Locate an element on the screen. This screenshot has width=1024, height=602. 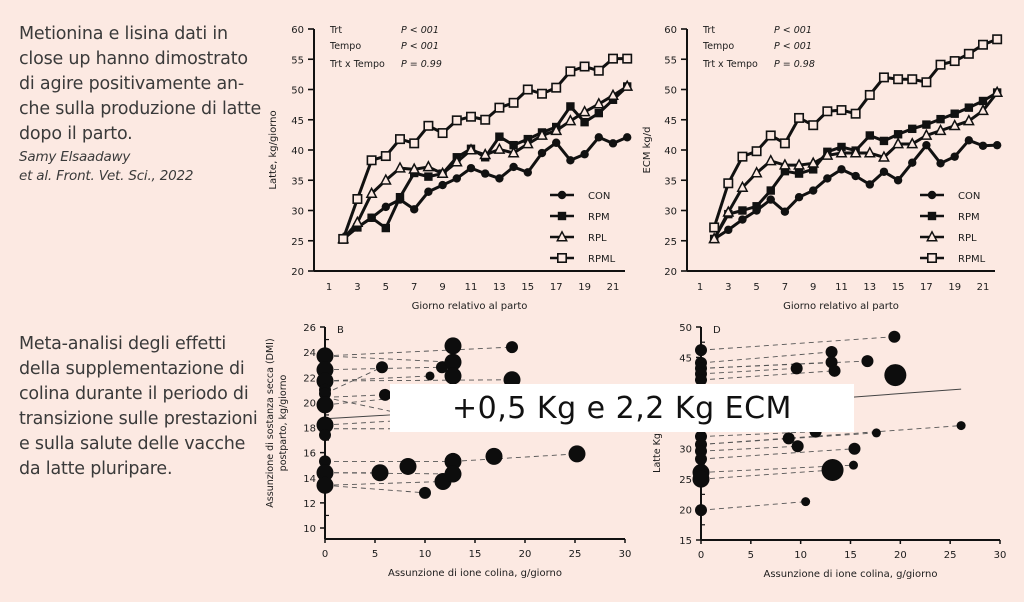
x-tick-label: 3 is located at coordinates (357, 287).